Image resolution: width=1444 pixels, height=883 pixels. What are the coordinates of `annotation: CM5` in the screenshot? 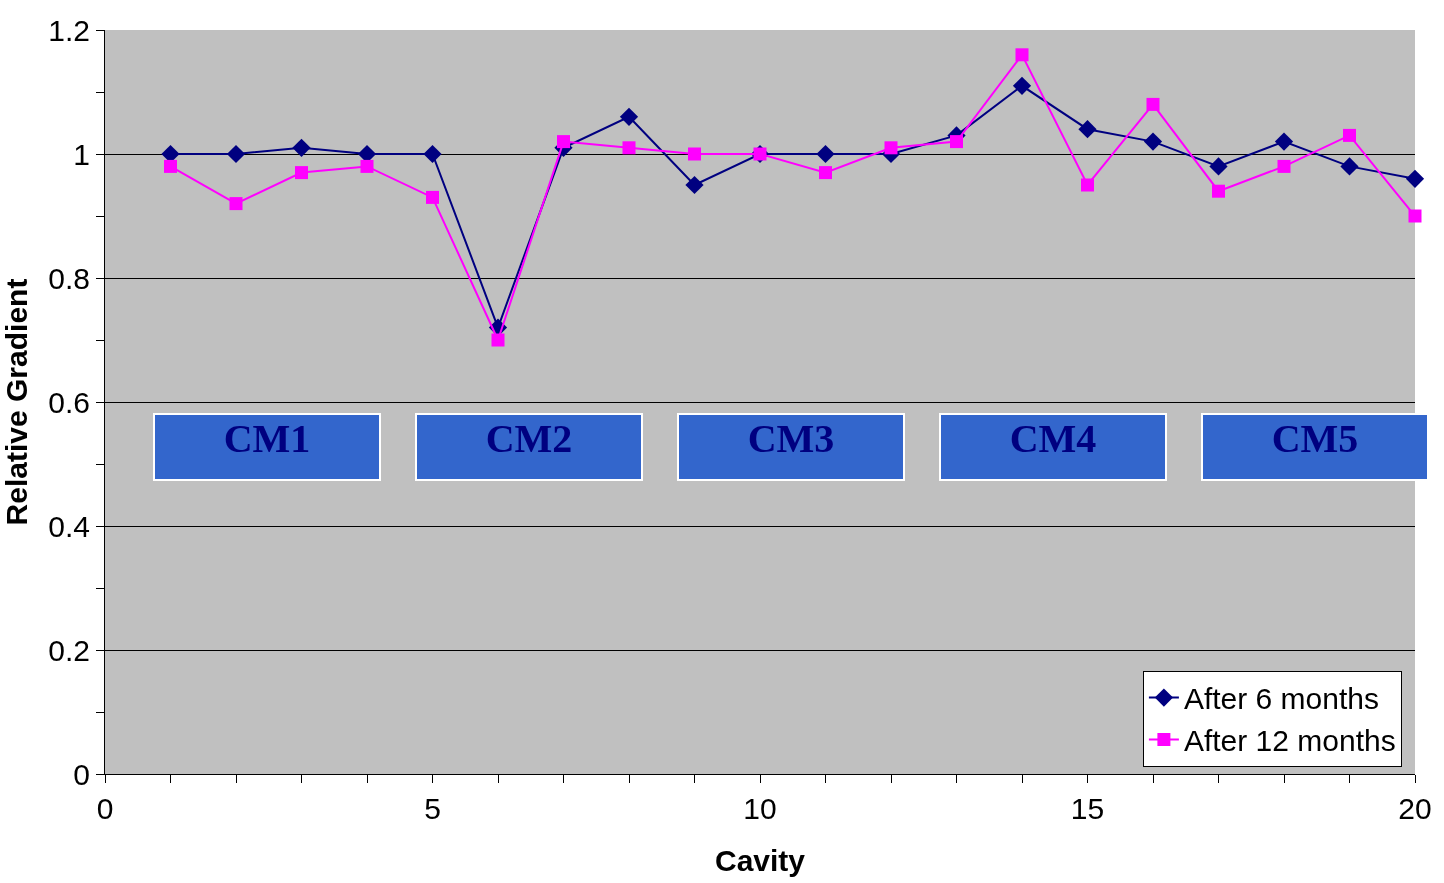 It's located at (1315, 438).